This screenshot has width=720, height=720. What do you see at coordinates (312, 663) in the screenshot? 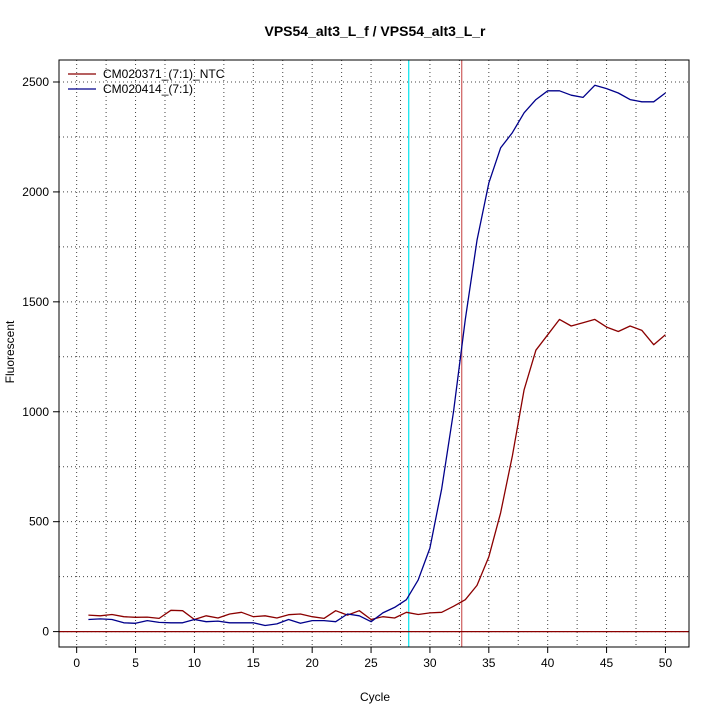
I see `x-tick-label: 20` at bounding box center [312, 663].